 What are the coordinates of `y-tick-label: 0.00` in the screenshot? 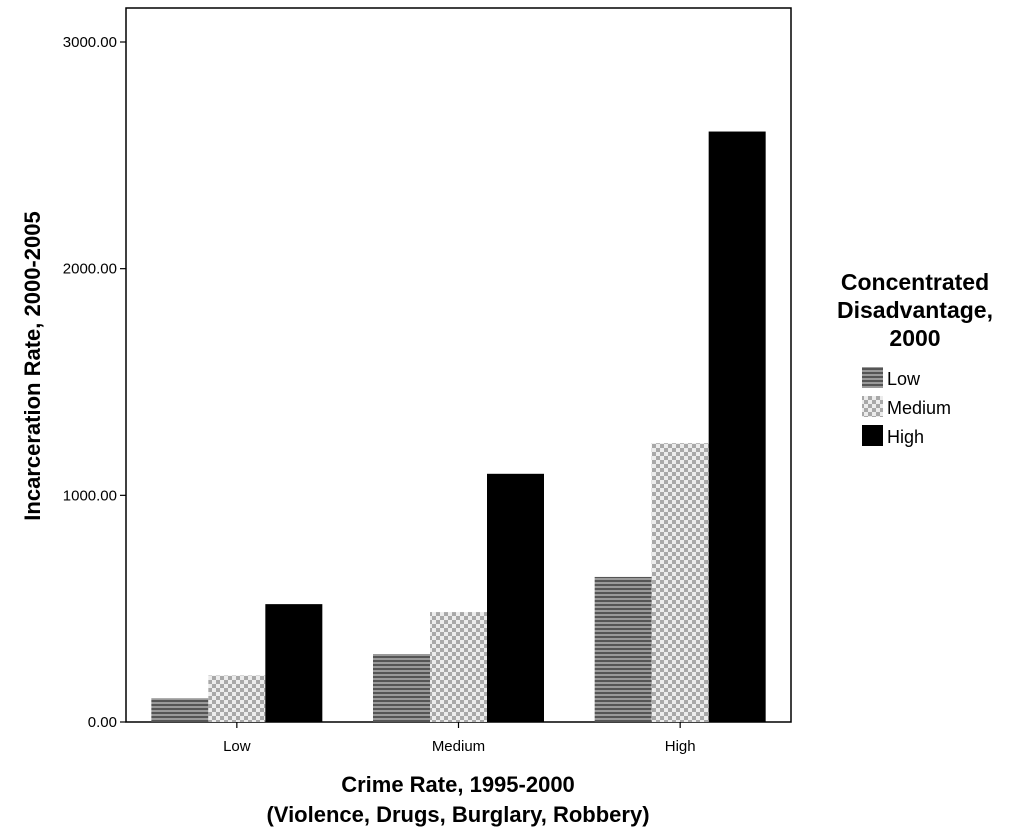 It's located at (102, 722).